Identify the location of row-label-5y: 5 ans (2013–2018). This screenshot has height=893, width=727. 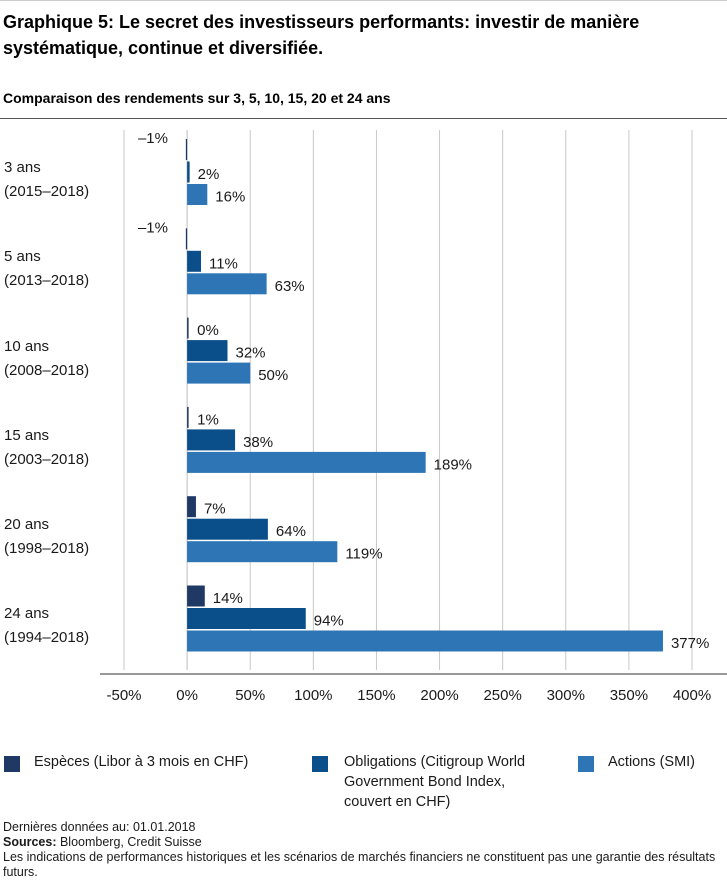
(46, 269).